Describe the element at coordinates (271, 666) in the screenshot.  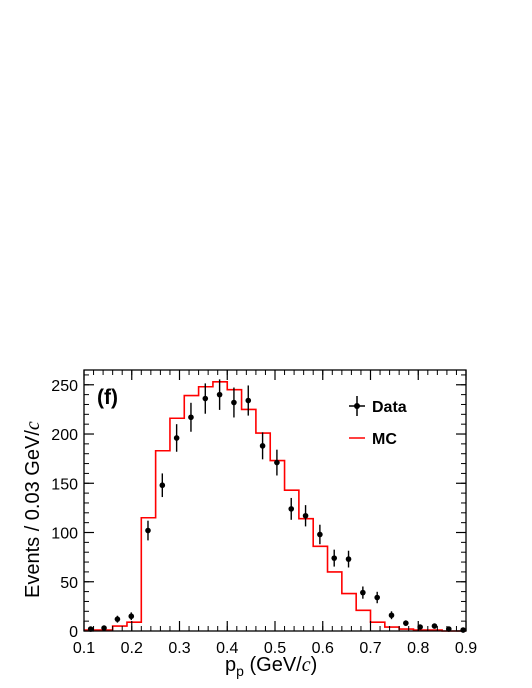
I see `x-axis-label: pp (GeV/c)` at that location.